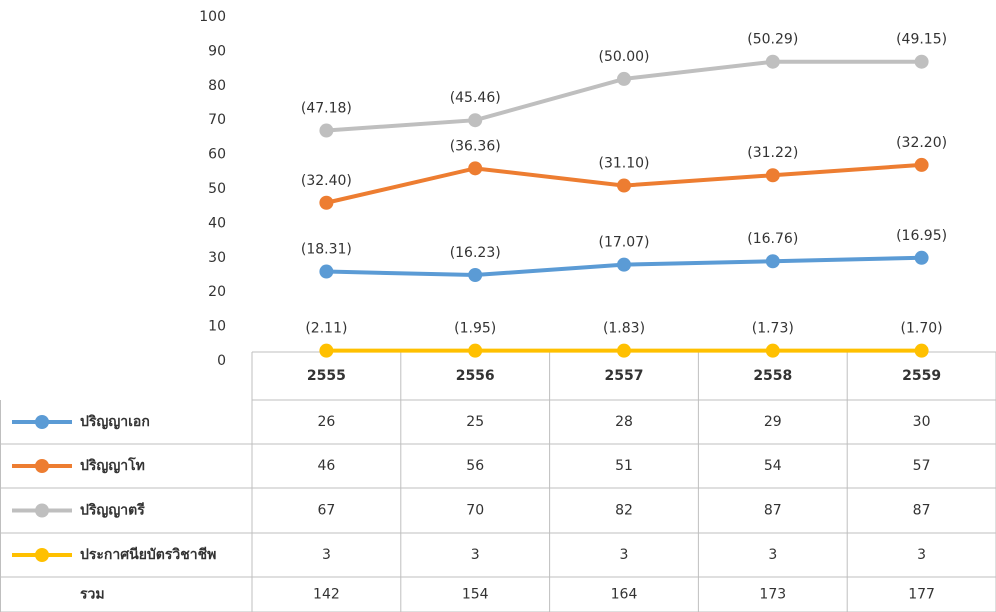  I want to click on total-value: 142, so click(326, 595).